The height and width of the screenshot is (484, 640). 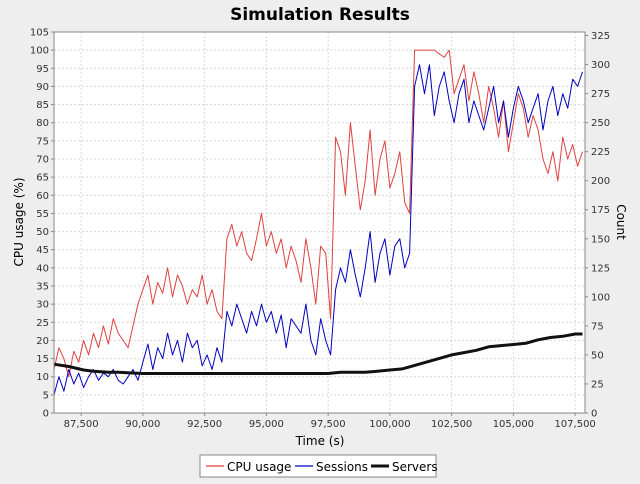 I want to click on left-tick-label: 90, so click(x=42, y=87).